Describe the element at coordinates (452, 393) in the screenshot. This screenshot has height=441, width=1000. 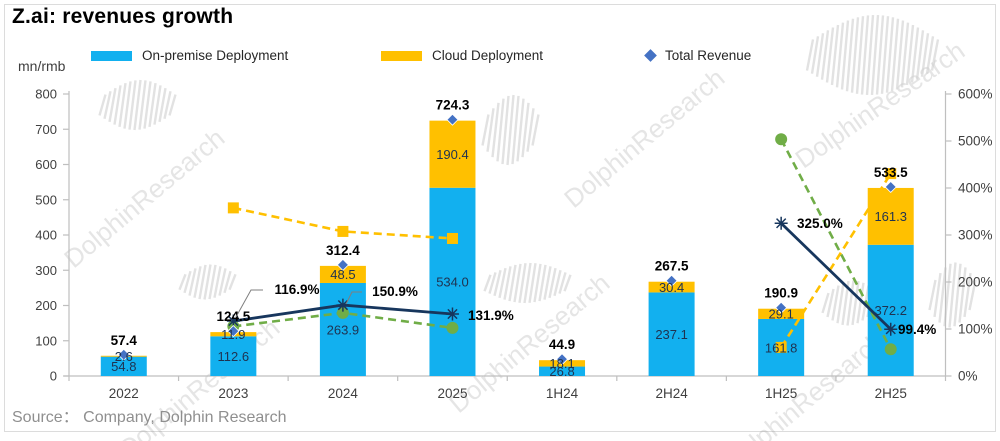
I see `category-label: 2025` at that location.